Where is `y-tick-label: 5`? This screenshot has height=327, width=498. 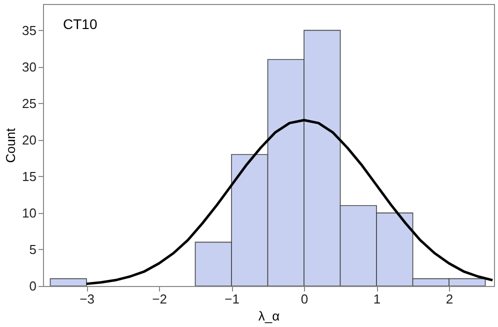
y-tick-label: 5 is located at coordinates (32, 249).